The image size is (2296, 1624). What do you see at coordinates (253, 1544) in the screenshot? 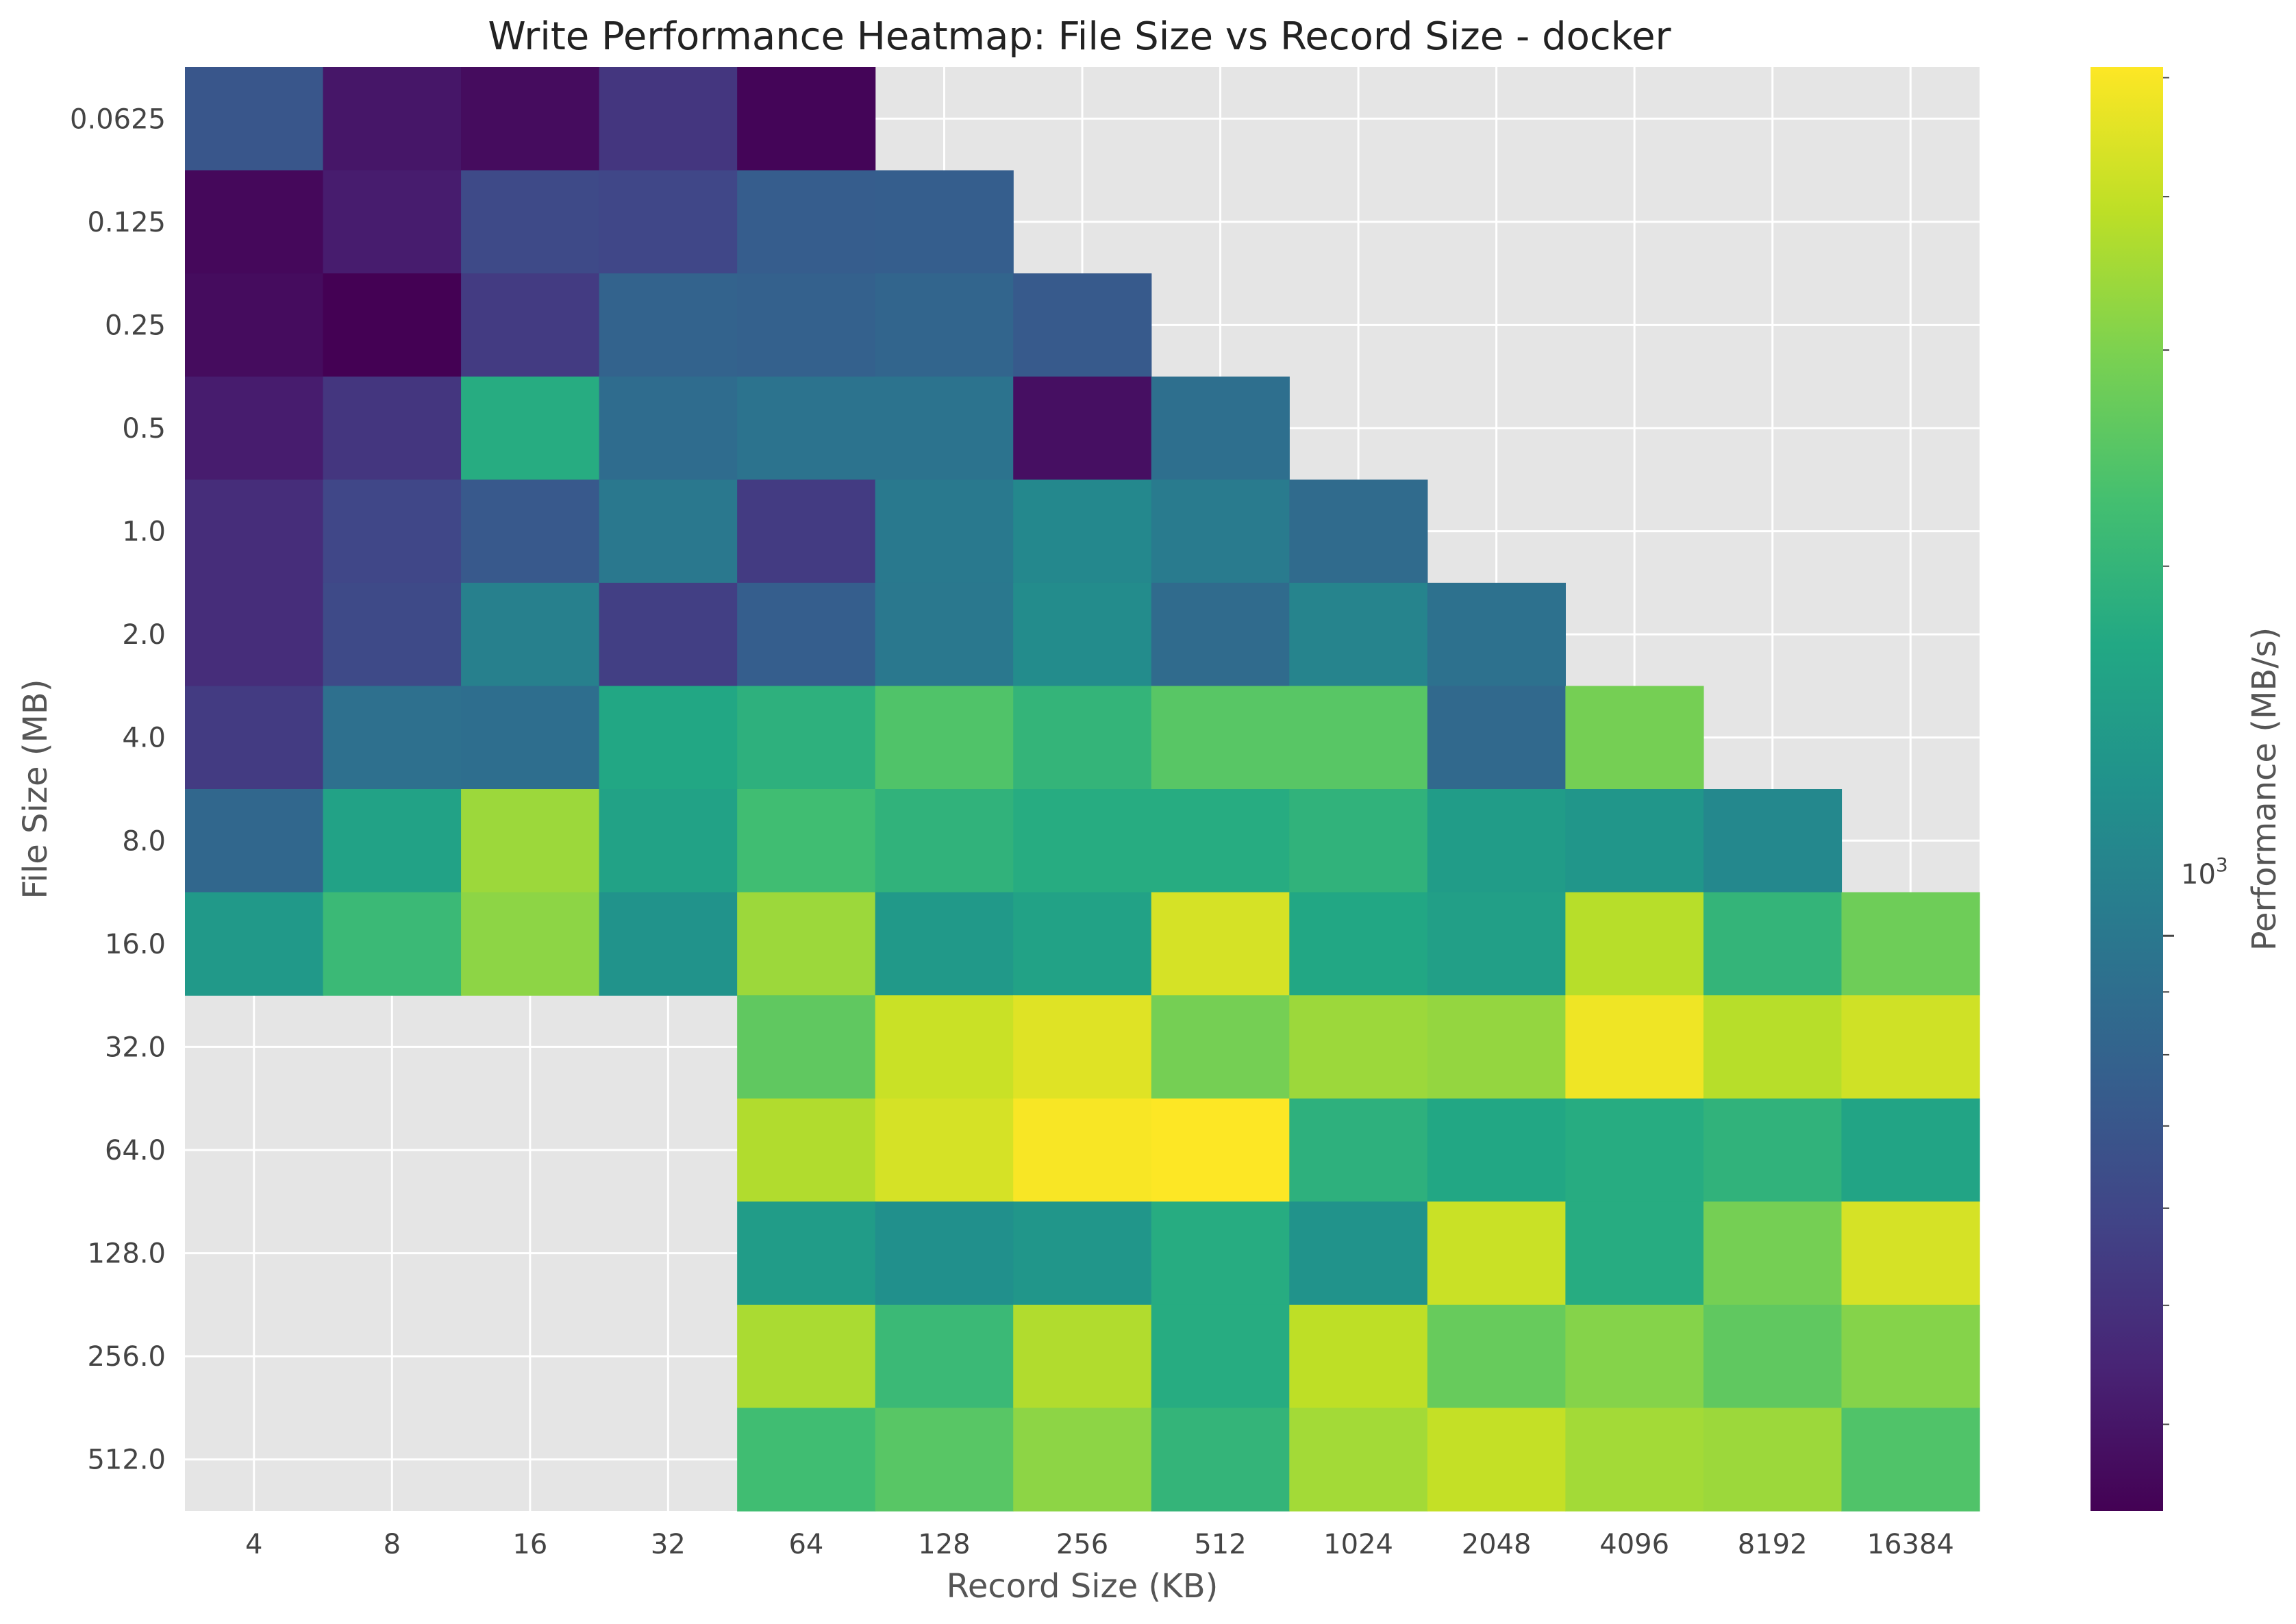
I see `x-tick-label: 4` at bounding box center [253, 1544].